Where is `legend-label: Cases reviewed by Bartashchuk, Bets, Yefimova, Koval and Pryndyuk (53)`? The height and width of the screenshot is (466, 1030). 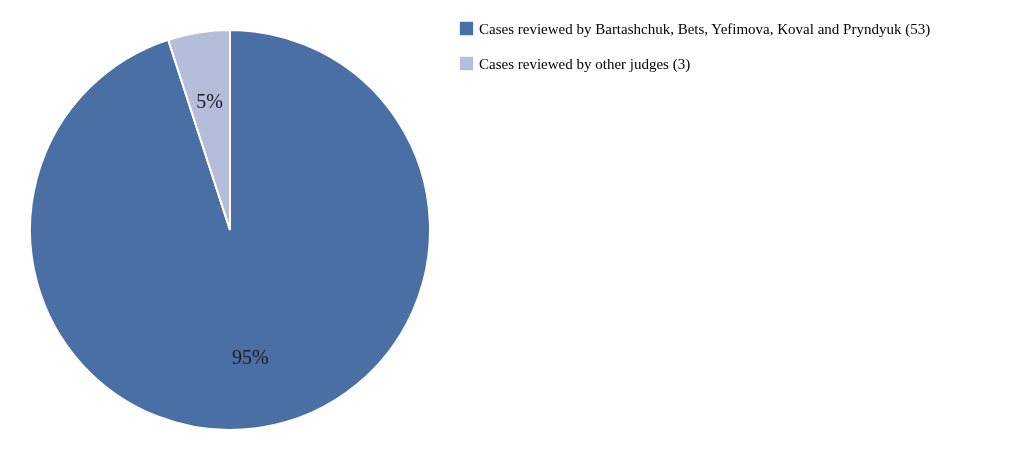
legend-label: Cases reviewed by Bartashchuk, Bets, Yefimova, Koval and Pryndyuk (53) is located at coordinates (705, 29).